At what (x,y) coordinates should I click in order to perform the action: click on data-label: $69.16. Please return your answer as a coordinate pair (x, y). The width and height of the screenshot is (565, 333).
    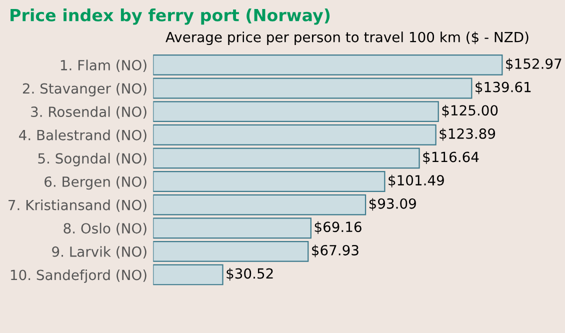
    Looking at the image, I should click on (338, 227).